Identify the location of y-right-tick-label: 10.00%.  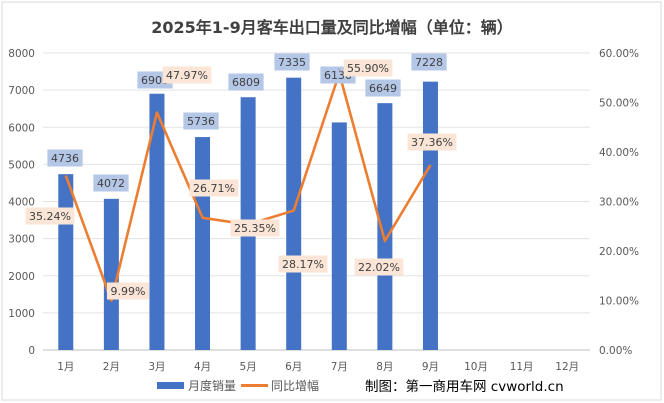
(619, 302).